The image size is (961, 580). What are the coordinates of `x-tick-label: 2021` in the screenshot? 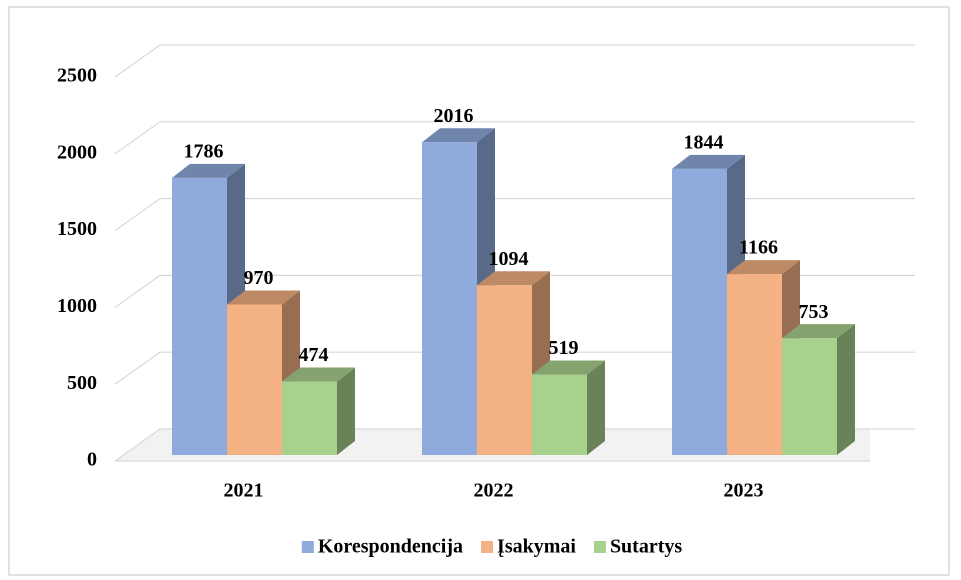 It's located at (244, 491).